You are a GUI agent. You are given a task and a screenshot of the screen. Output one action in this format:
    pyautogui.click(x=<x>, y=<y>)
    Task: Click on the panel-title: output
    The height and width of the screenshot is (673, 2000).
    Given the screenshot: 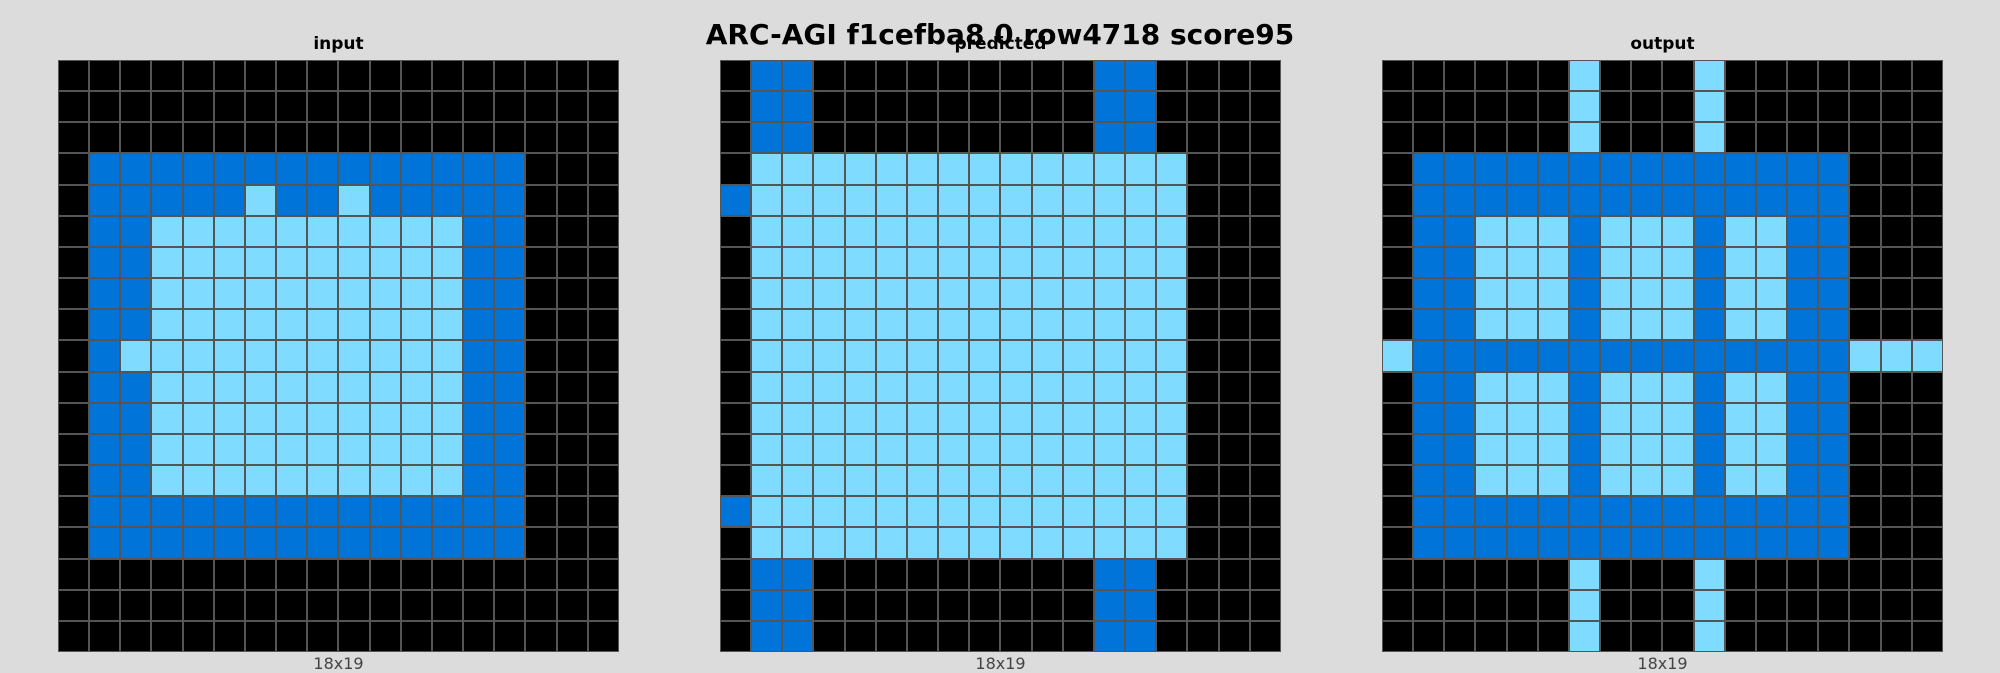 What is the action you would take?
    pyautogui.click(x=1662, y=44)
    